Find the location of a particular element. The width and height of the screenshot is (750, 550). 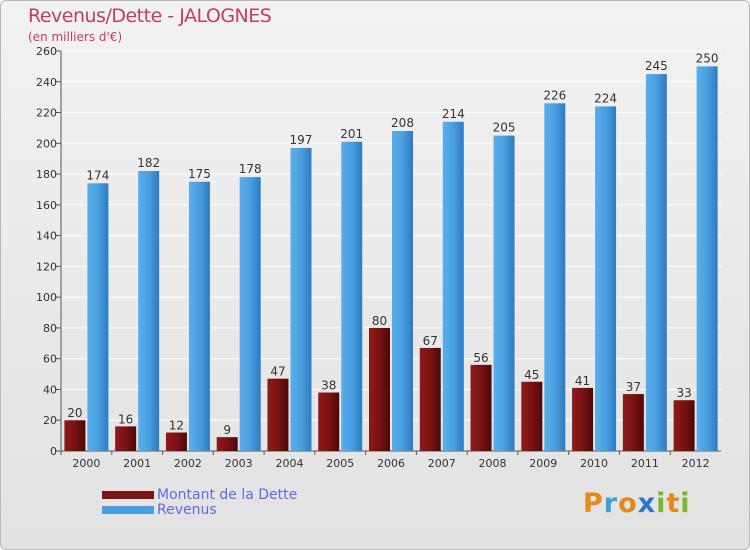

y-tick-label: 40 is located at coordinates (50, 389).